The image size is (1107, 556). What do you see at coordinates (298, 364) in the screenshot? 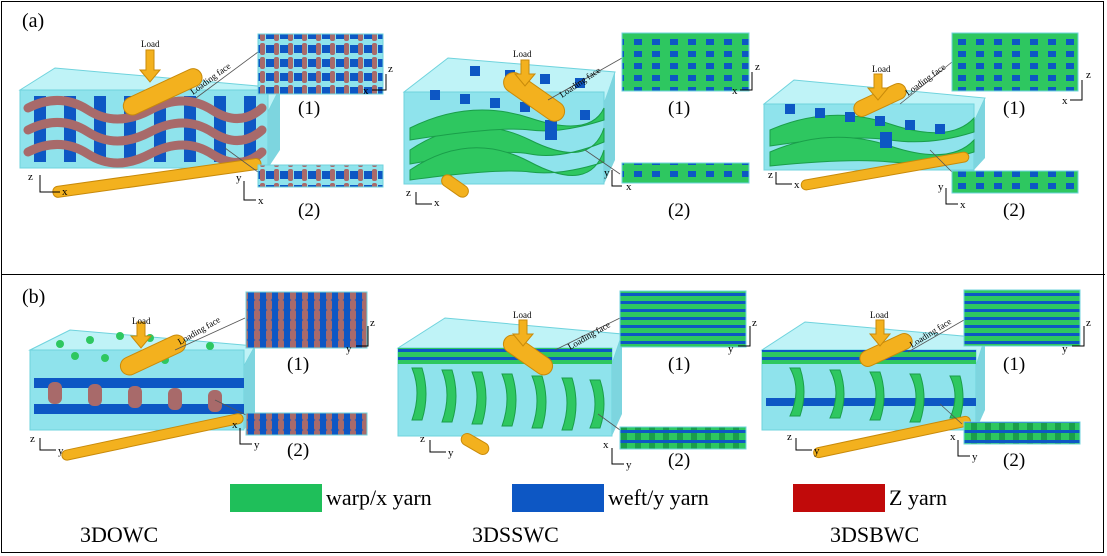
I see `view1-label-b1: (1)` at bounding box center [298, 364].